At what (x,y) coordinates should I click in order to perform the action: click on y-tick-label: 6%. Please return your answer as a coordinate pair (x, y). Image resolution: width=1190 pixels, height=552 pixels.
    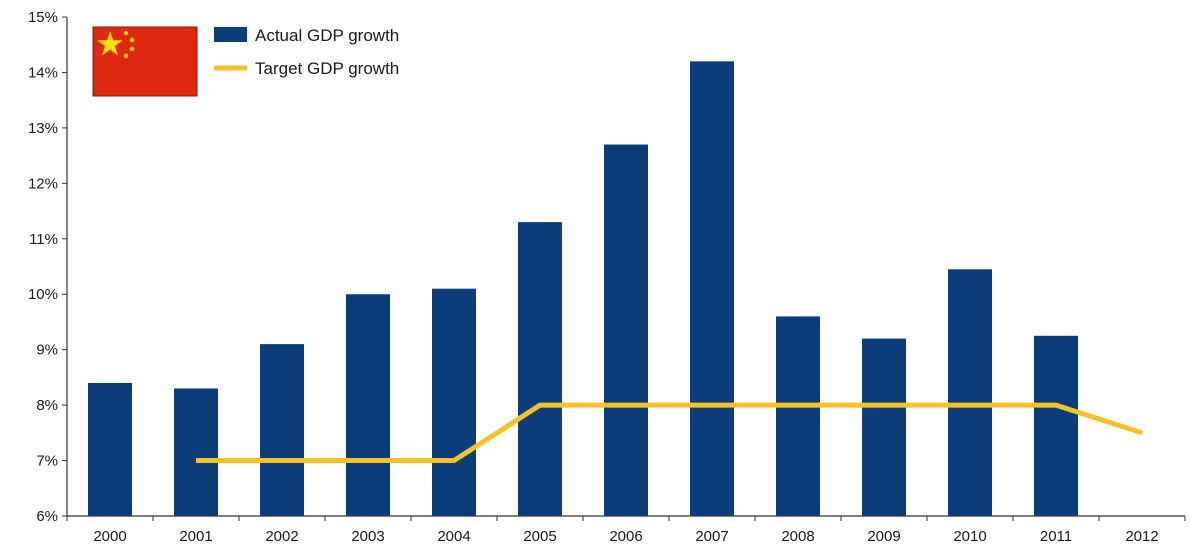
    Looking at the image, I should click on (47, 516).